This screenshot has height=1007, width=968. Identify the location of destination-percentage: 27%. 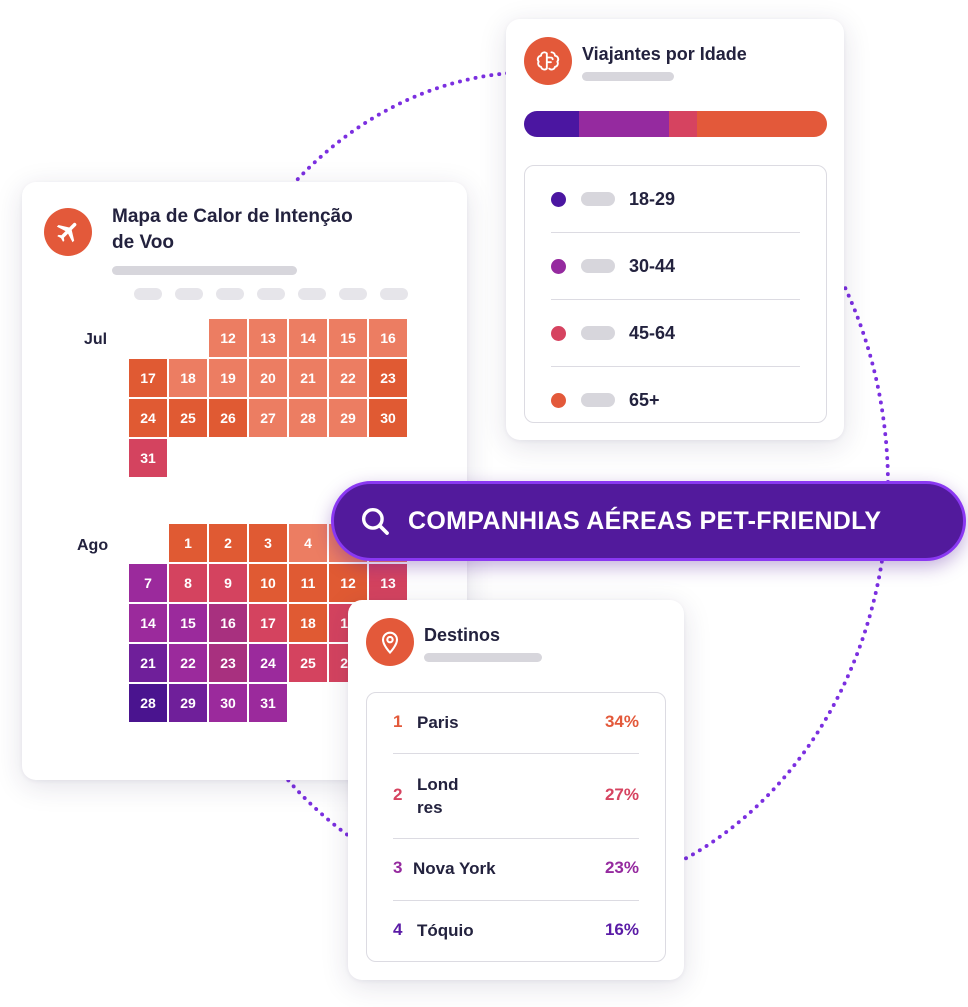
(621, 794).